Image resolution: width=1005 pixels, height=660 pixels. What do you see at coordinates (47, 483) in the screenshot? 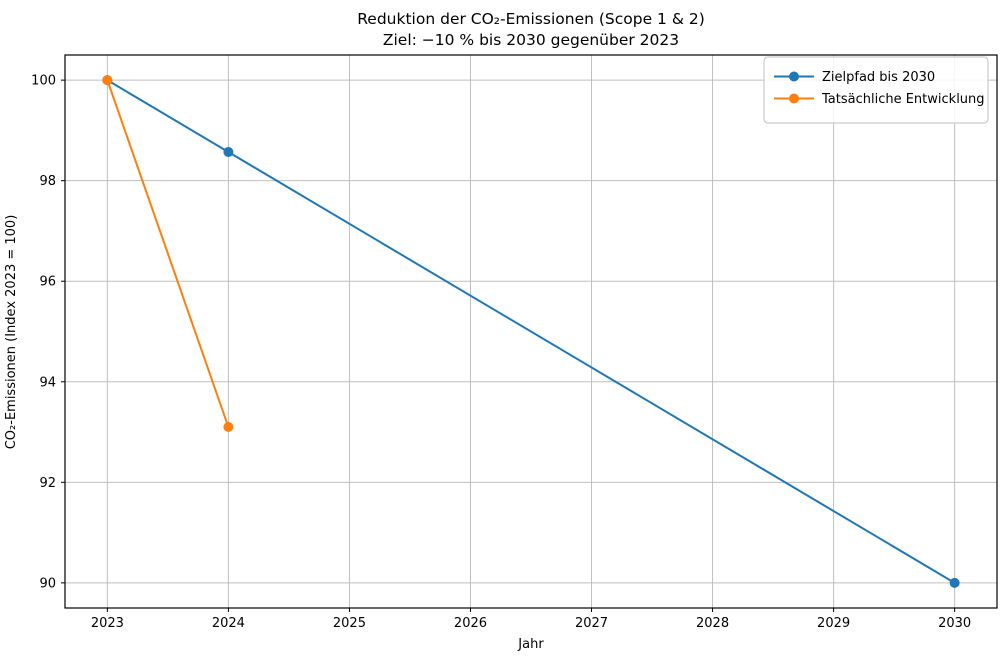
I see `y-tick-label: 92` at bounding box center [47, 483].